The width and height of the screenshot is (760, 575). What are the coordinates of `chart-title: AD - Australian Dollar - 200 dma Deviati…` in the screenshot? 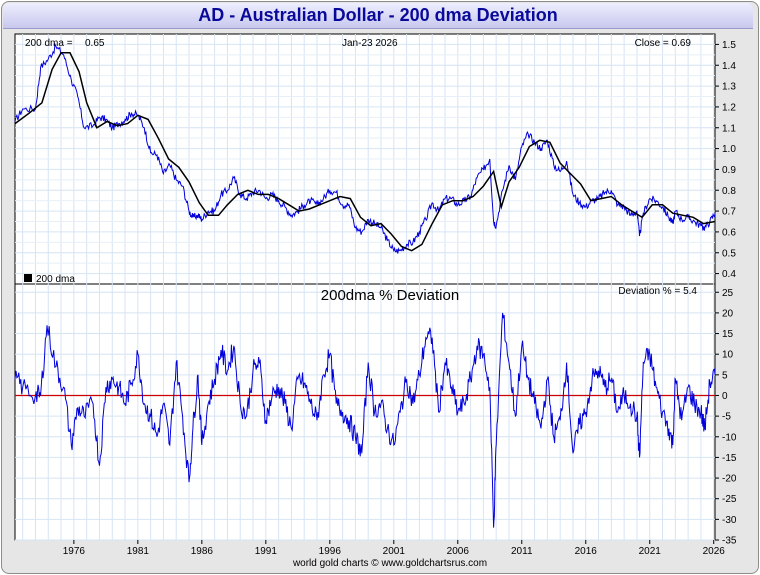 It's located at (378, 15).